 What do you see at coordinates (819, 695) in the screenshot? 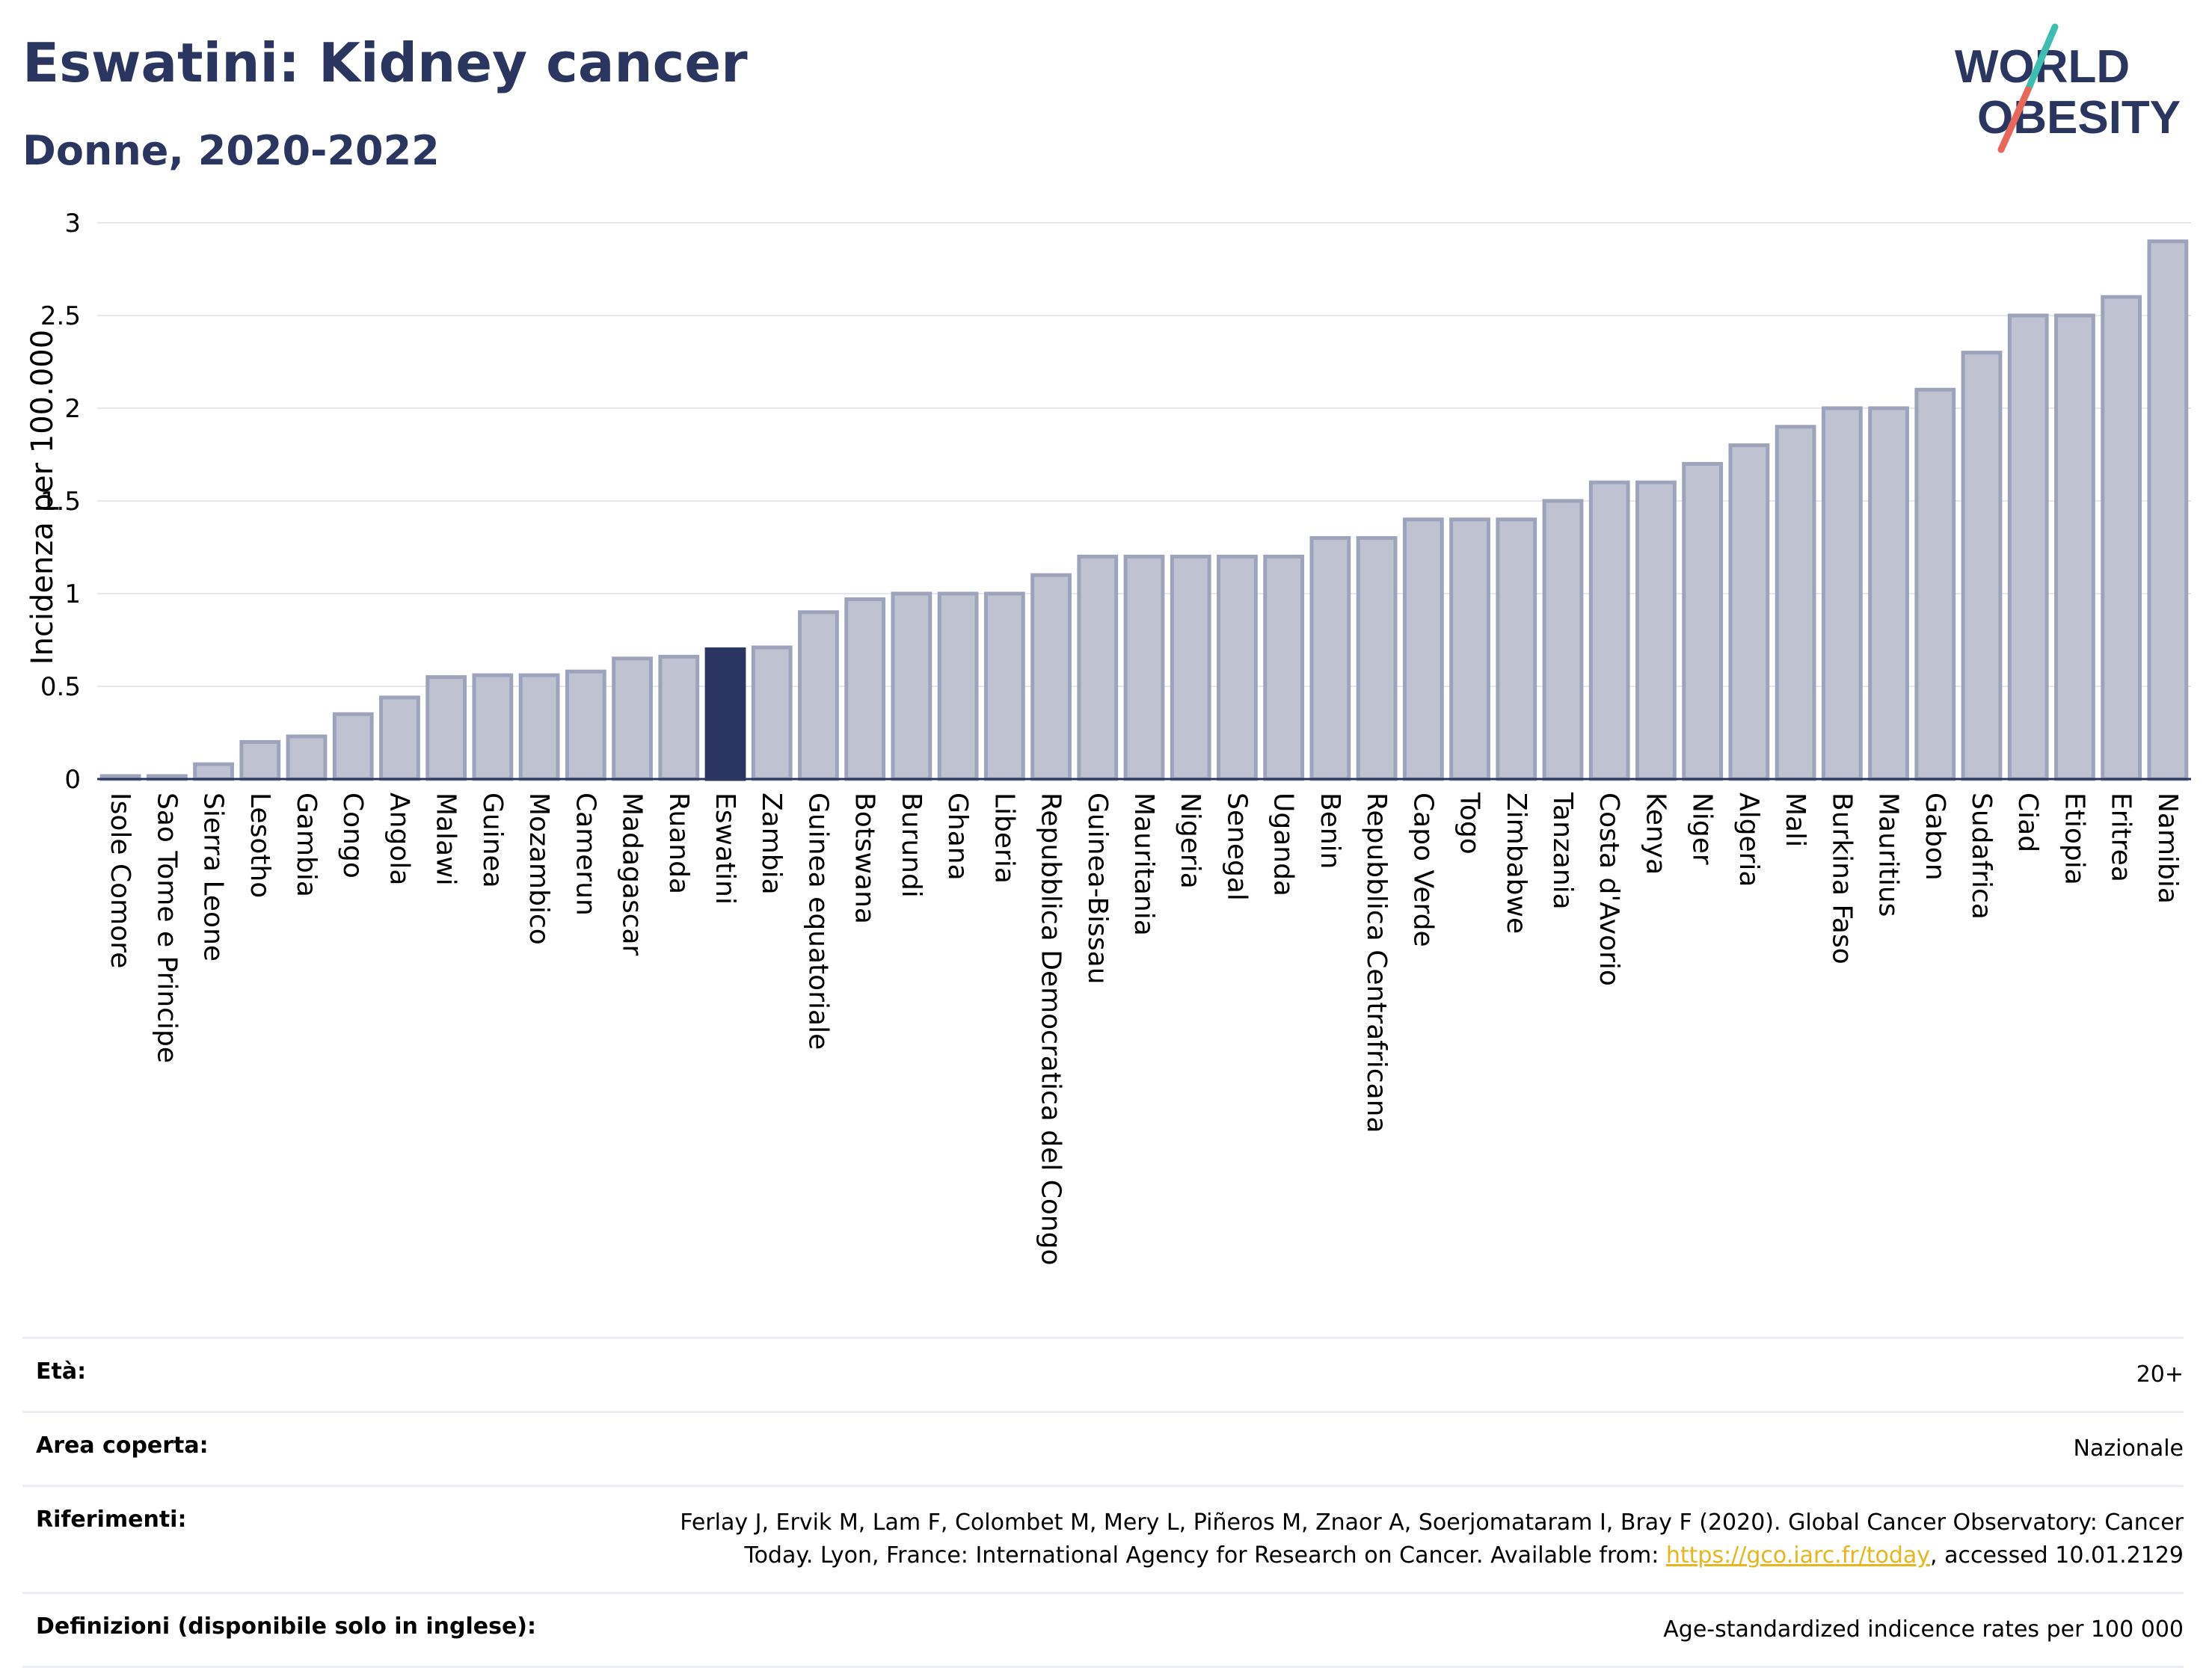
I see `bar-guinea-equatoriale` at bounding box center [819, 695].